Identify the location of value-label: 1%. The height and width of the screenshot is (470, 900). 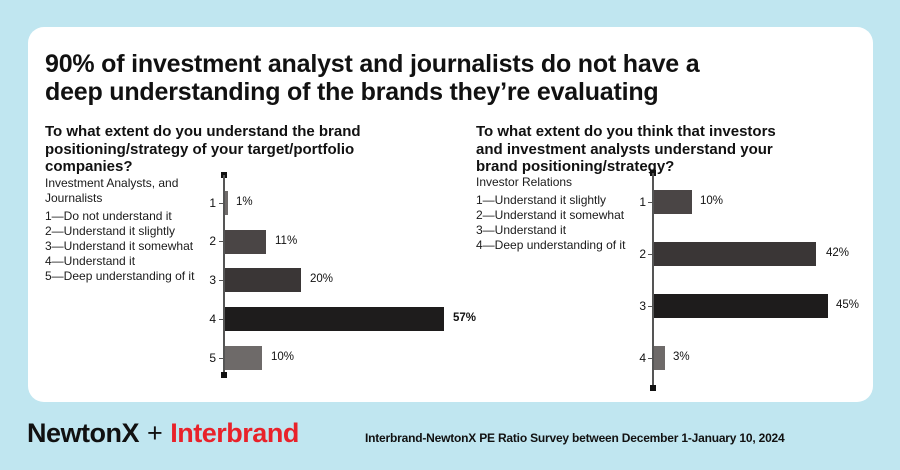
(244, 202).